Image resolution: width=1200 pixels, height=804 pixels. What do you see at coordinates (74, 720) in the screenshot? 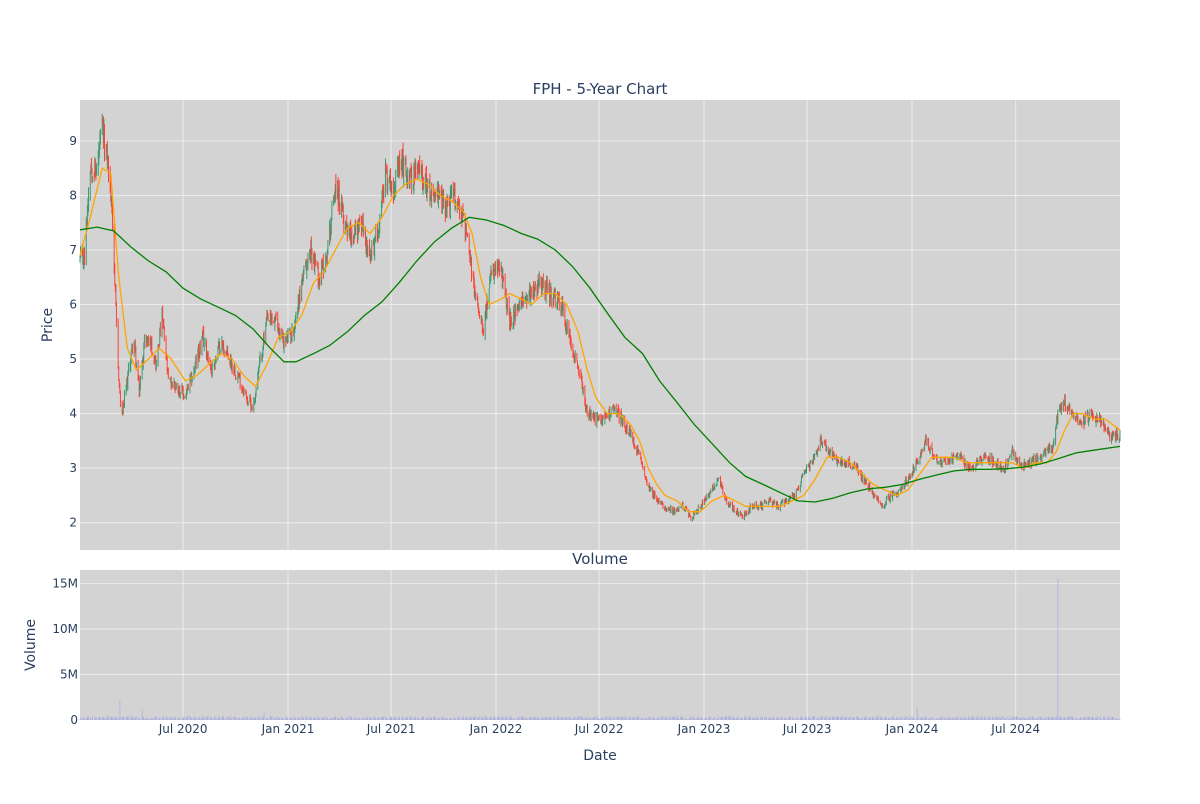
I see `volume-y-tick-label: 0` at bounding box center [74, 720].